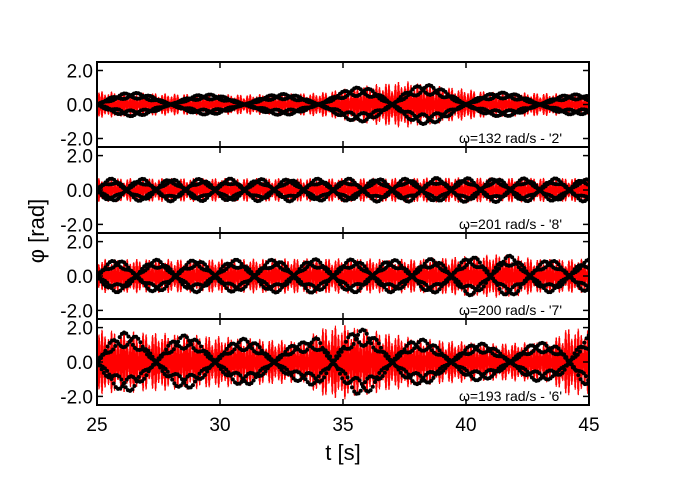 The height and width of the screenshot is (491, 700). Describe the element at coordinates (76, 140) in the screenshot. I see `panel-1-y-tick-label: -2.0` at that location.